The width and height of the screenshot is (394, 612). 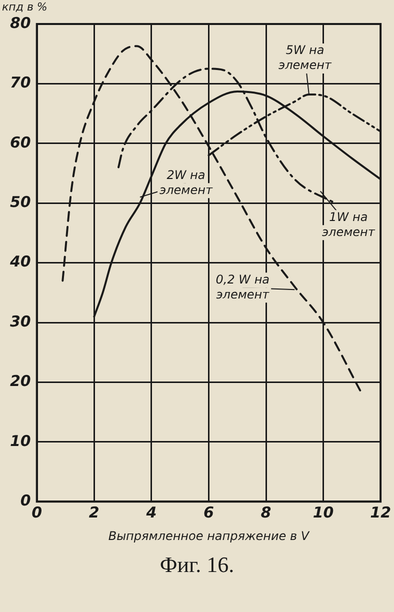 What do you see at coordinates (209, 535) in the screenshot?
I see `x-axis-title: Выпрямленное напряжение в V` at bounding box center [209, 535].